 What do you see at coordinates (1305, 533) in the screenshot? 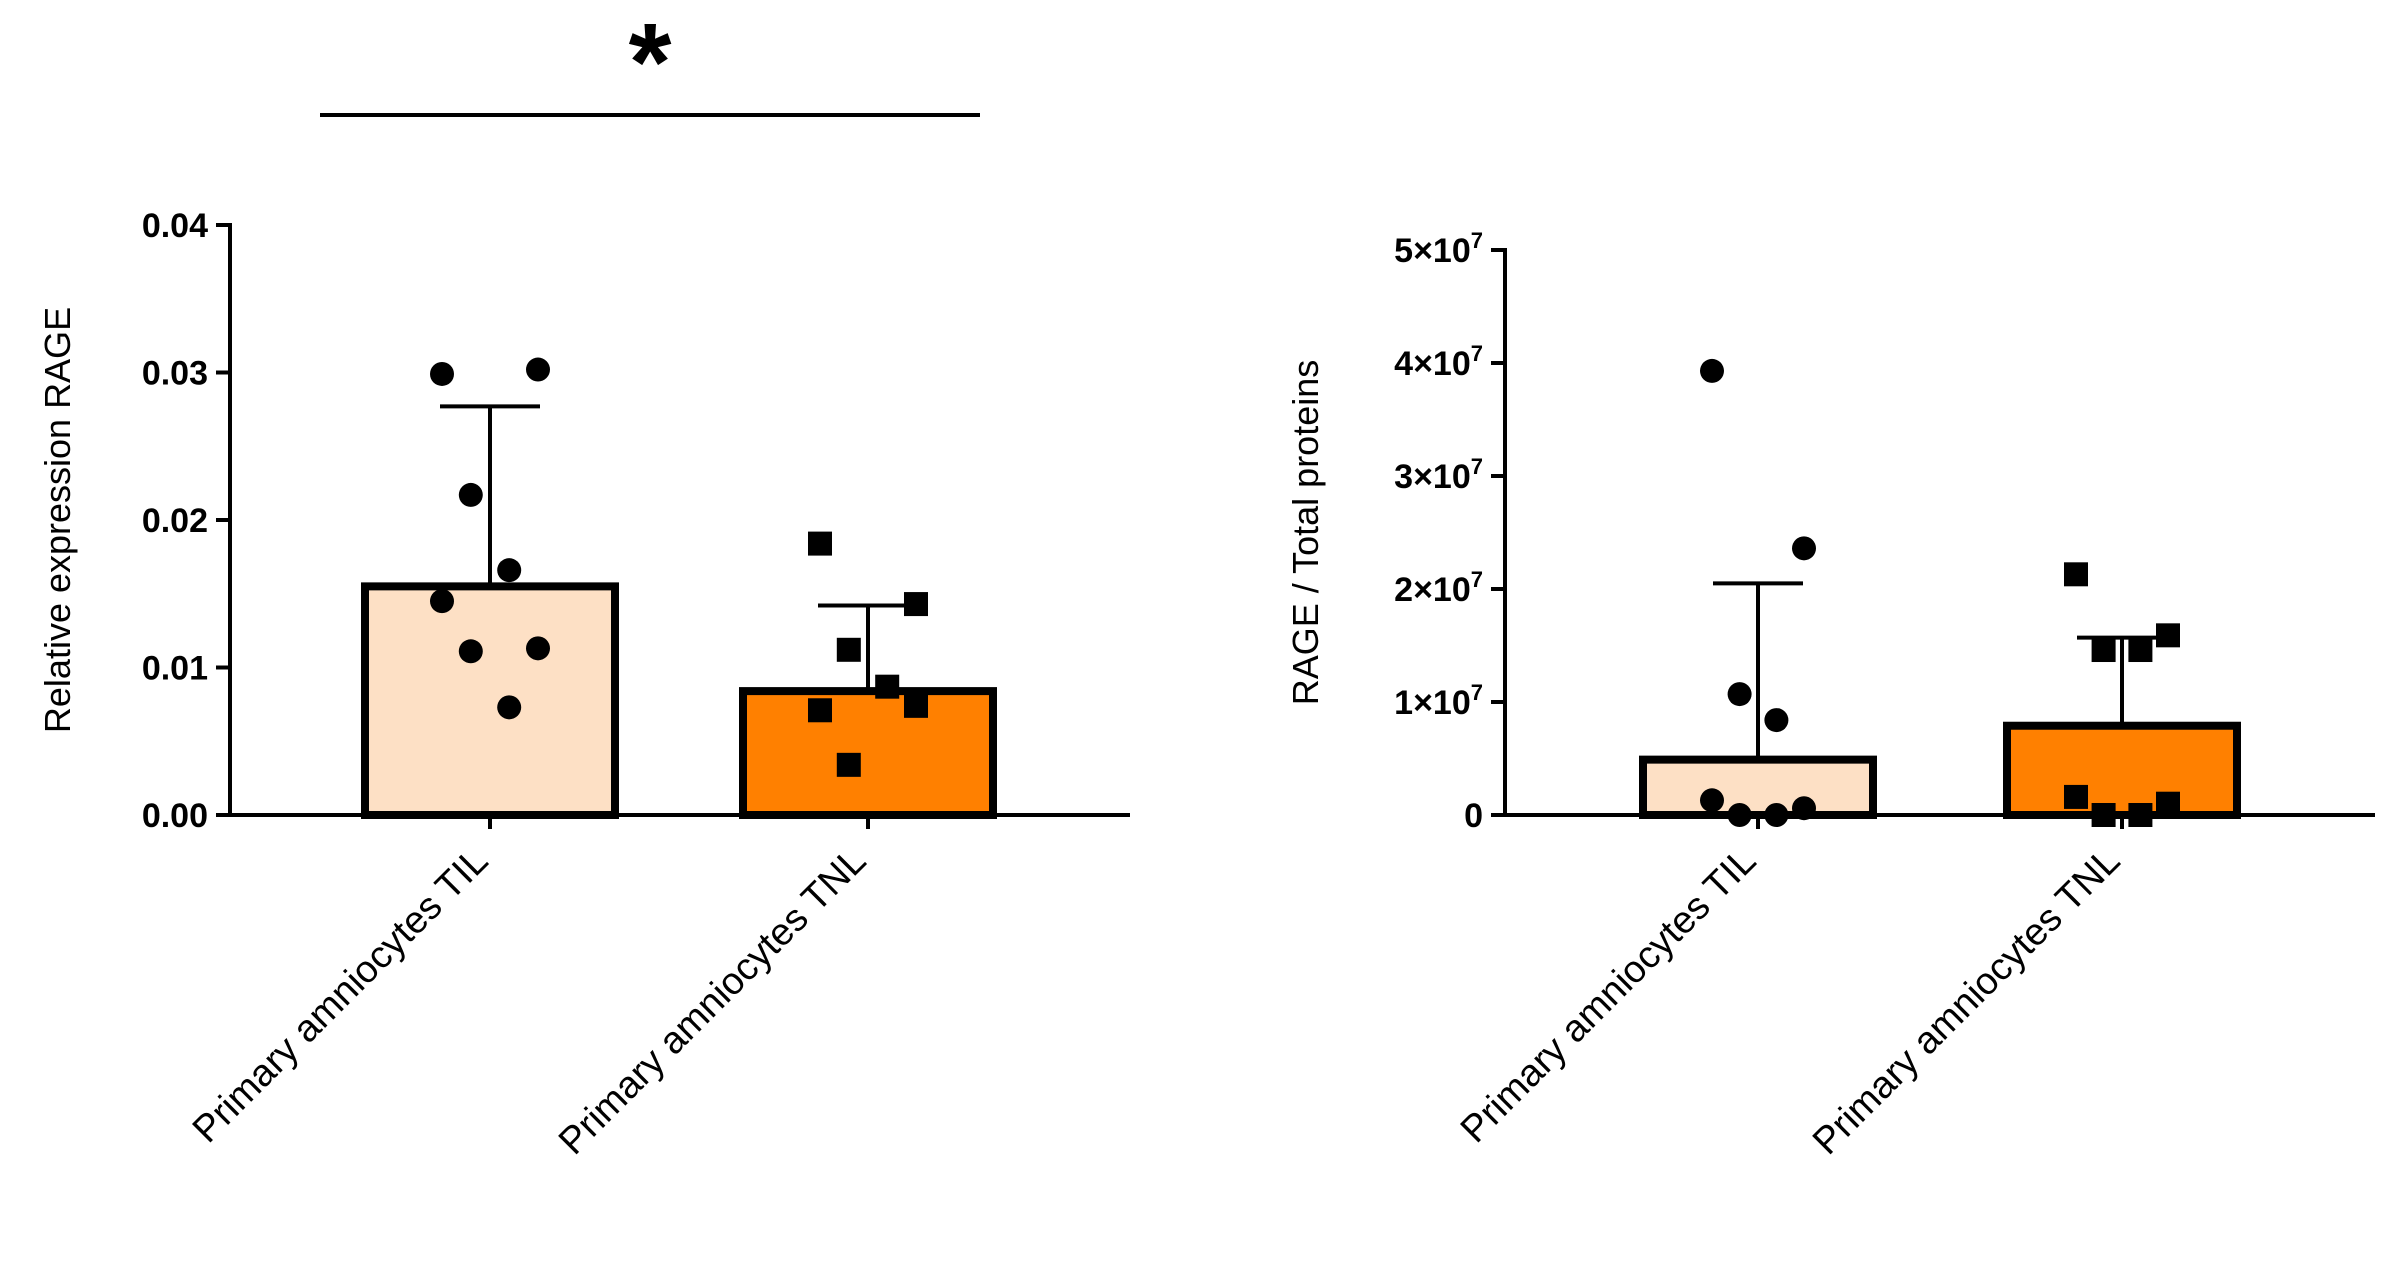
I see `y-axis-title: RAGE / Total proteins` at bounding box center [1305, 533].